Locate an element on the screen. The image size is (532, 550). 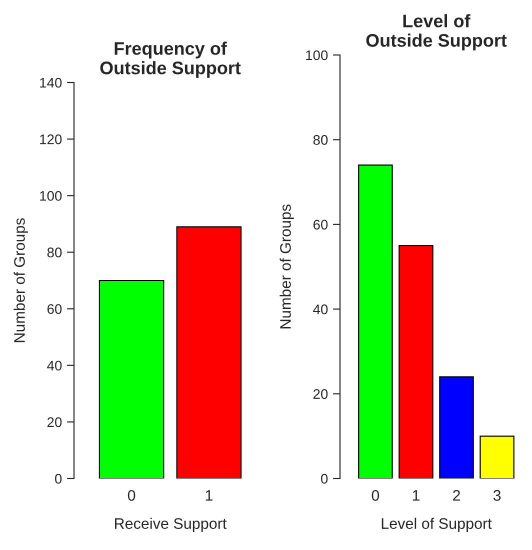
x-axis-title: Receive Support is located at coordinates (171, 525).